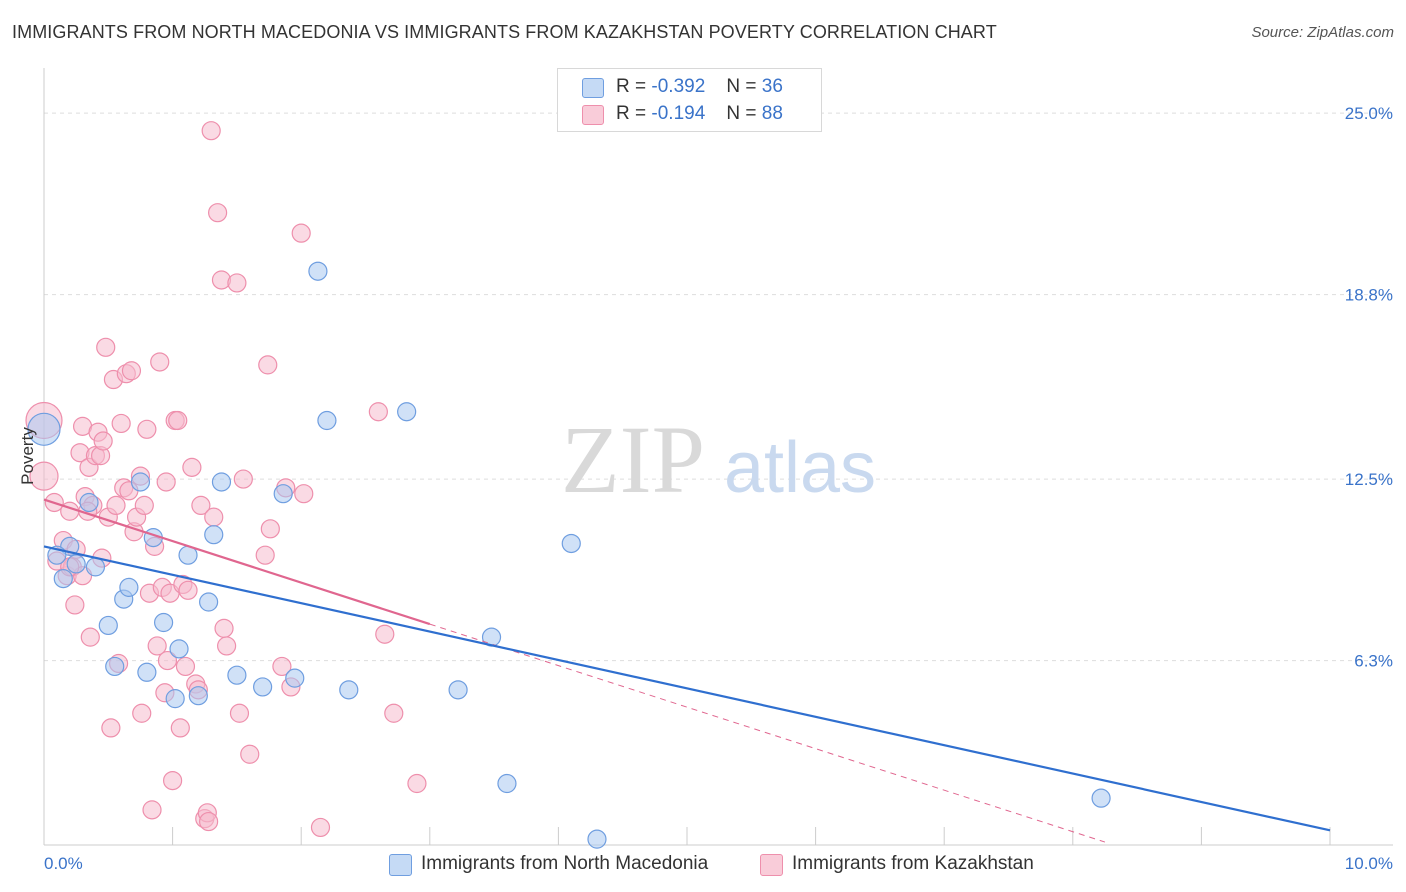 The image size is (1406, 892). Describe the element at coordinates (678, 86) in the screenshot. I see `legend-r-value-1: -0.392` at that location.